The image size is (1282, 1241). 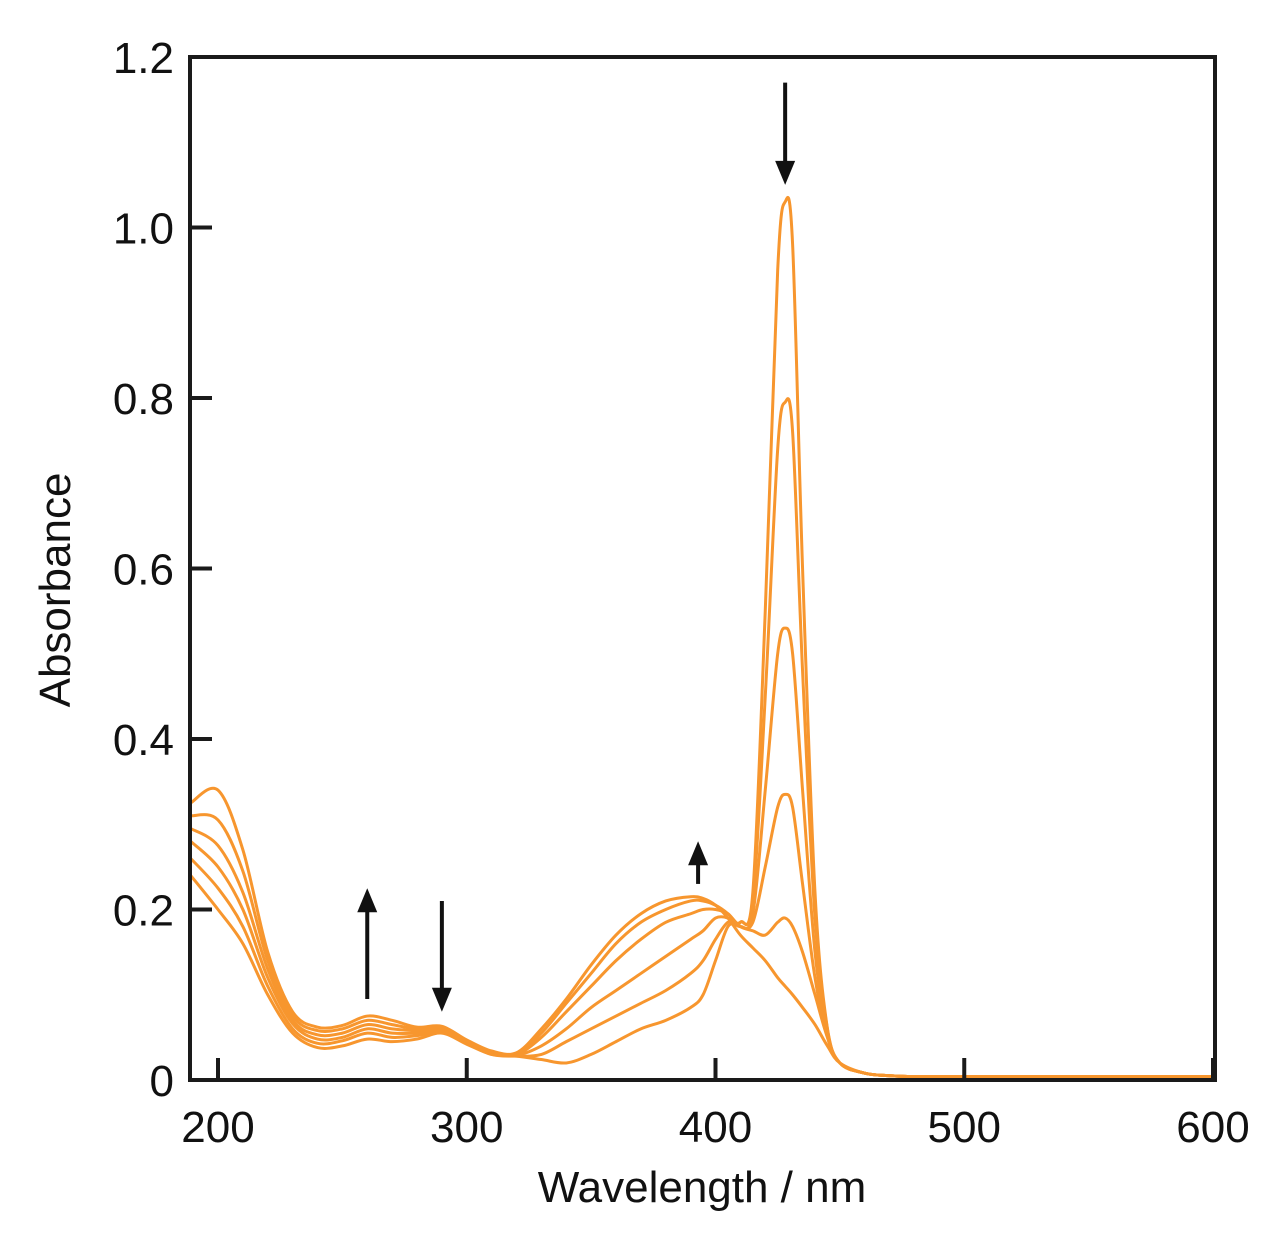 What do you see at coordinates (143, 229) in the screenshot?
I see `y-tick-label: 1.0` at bounding box center [143, 229].